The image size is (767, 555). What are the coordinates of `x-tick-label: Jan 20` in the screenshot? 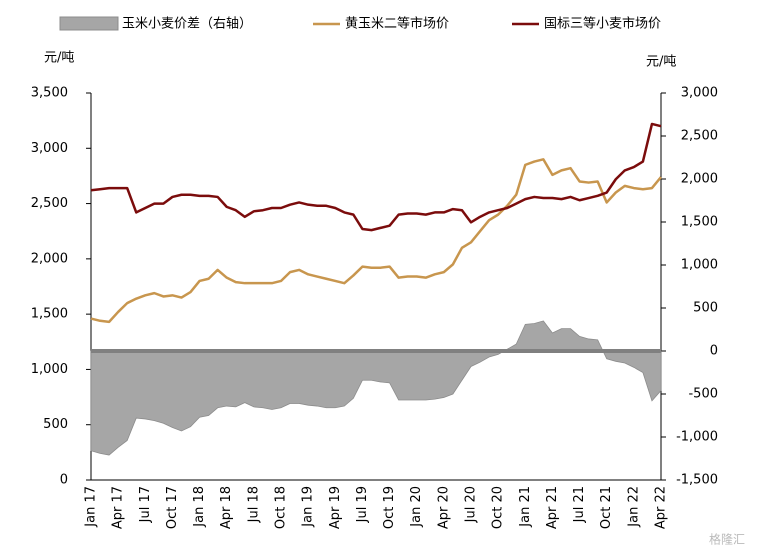 It's located at (416, 507).